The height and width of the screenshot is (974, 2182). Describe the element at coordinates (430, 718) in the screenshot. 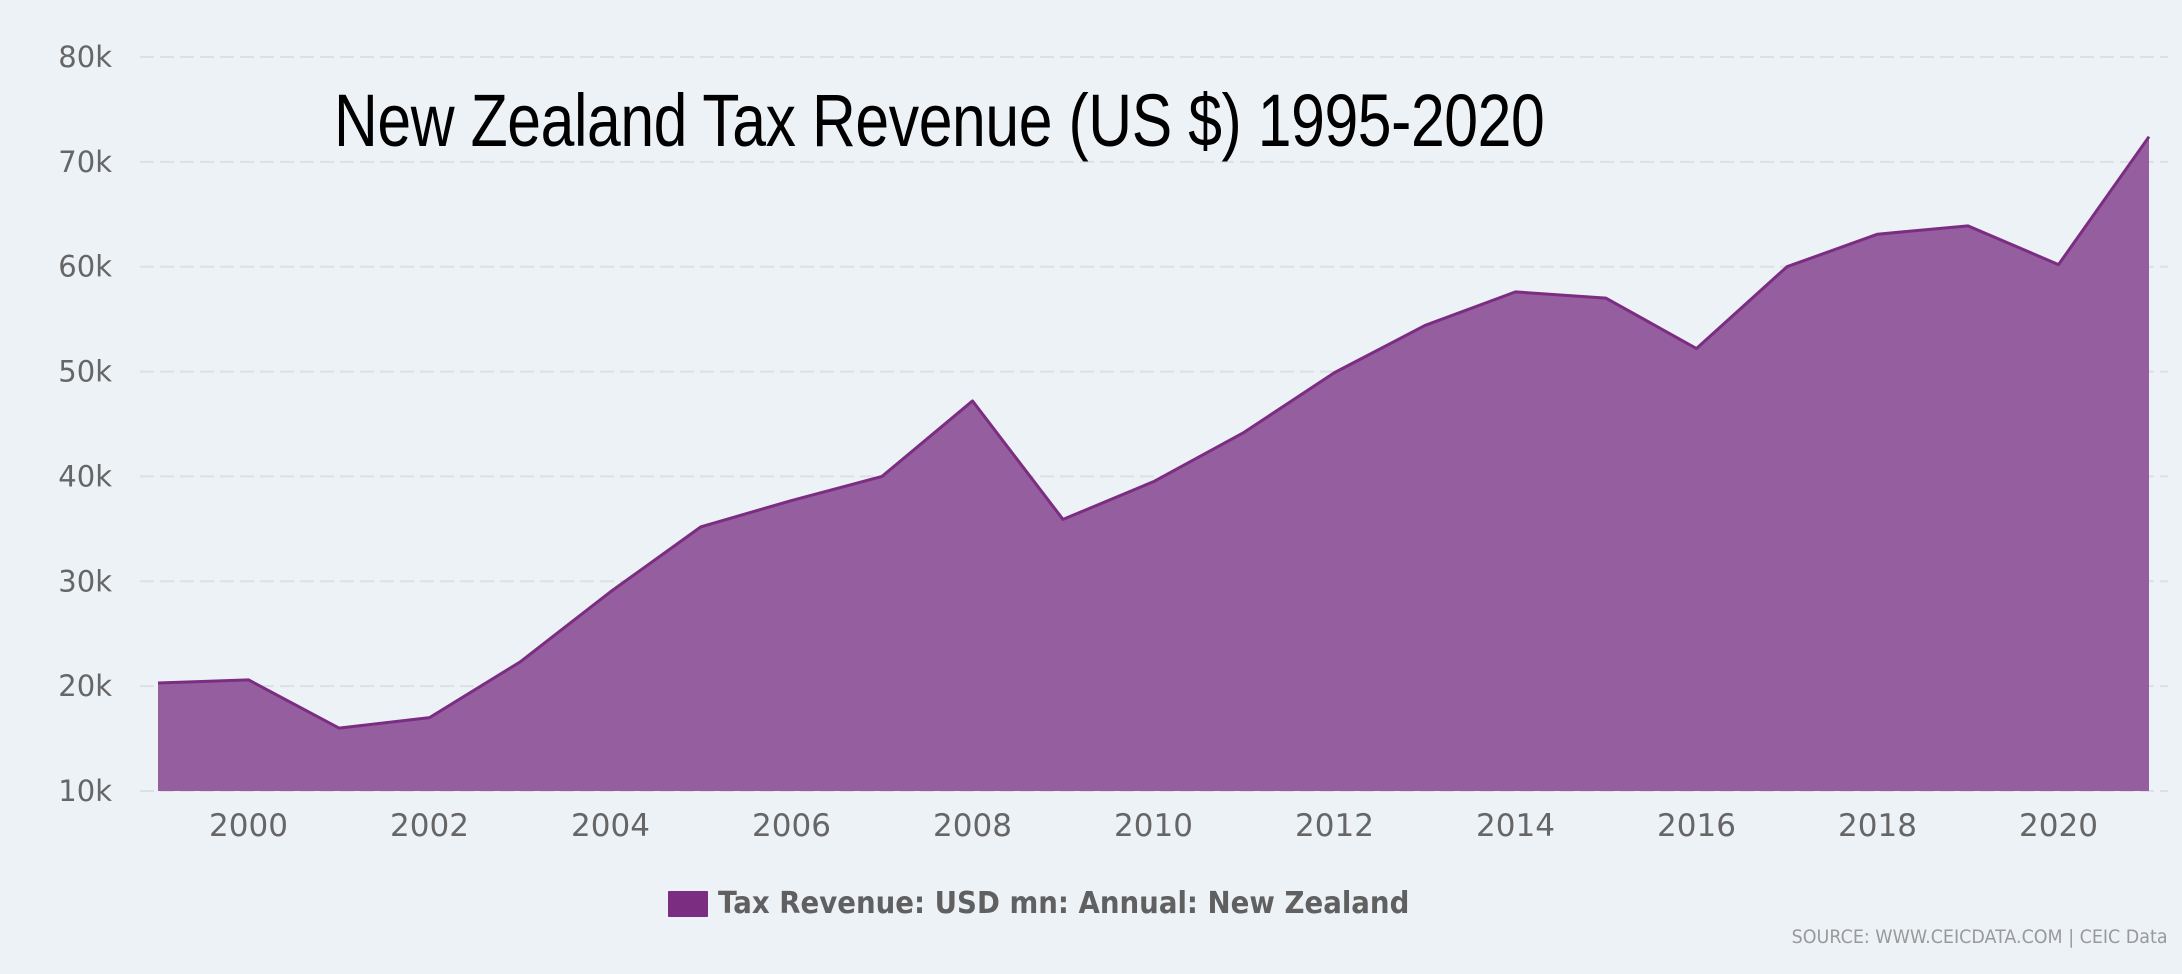

I see `data-point-2002` at that location.